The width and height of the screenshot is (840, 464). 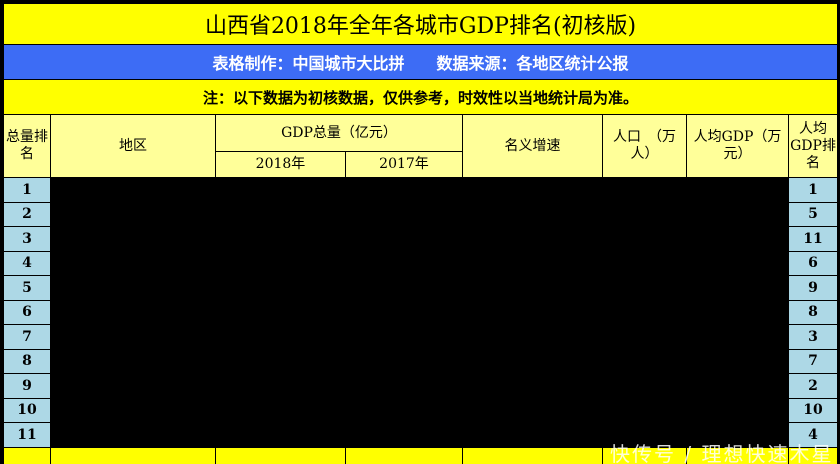 What do you see at coordinates (27, 386) in the screenshot?
I see `cell-rank: 9` at bounding box center [27, 386].